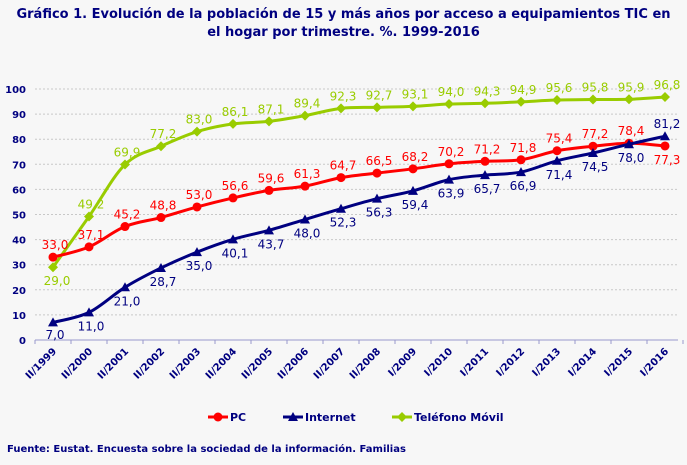  What do you see at coordinates (523, 148) in the screenshot?
I see `data-label: 71,8` at bounding box center [523, 148].